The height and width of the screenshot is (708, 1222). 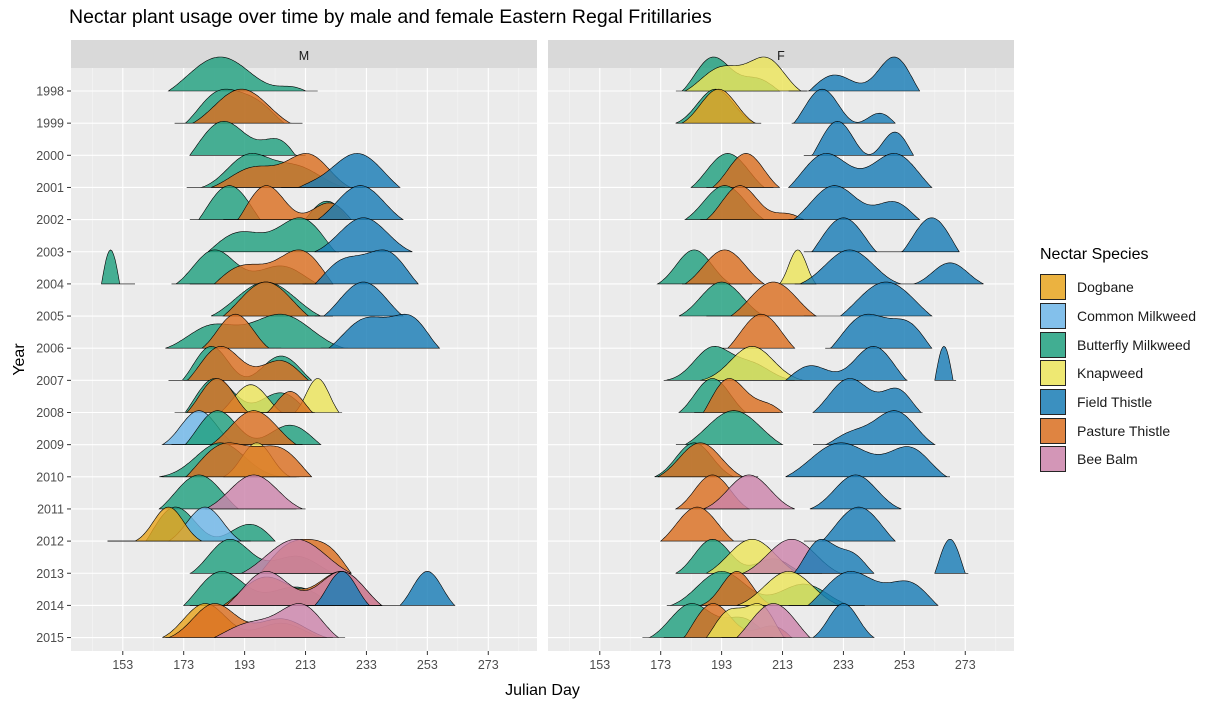 What do you see at coordinates (1105, 287) in the screenshot?
I see `legend-label: Dogbane` at bounding box center [1105, 287].